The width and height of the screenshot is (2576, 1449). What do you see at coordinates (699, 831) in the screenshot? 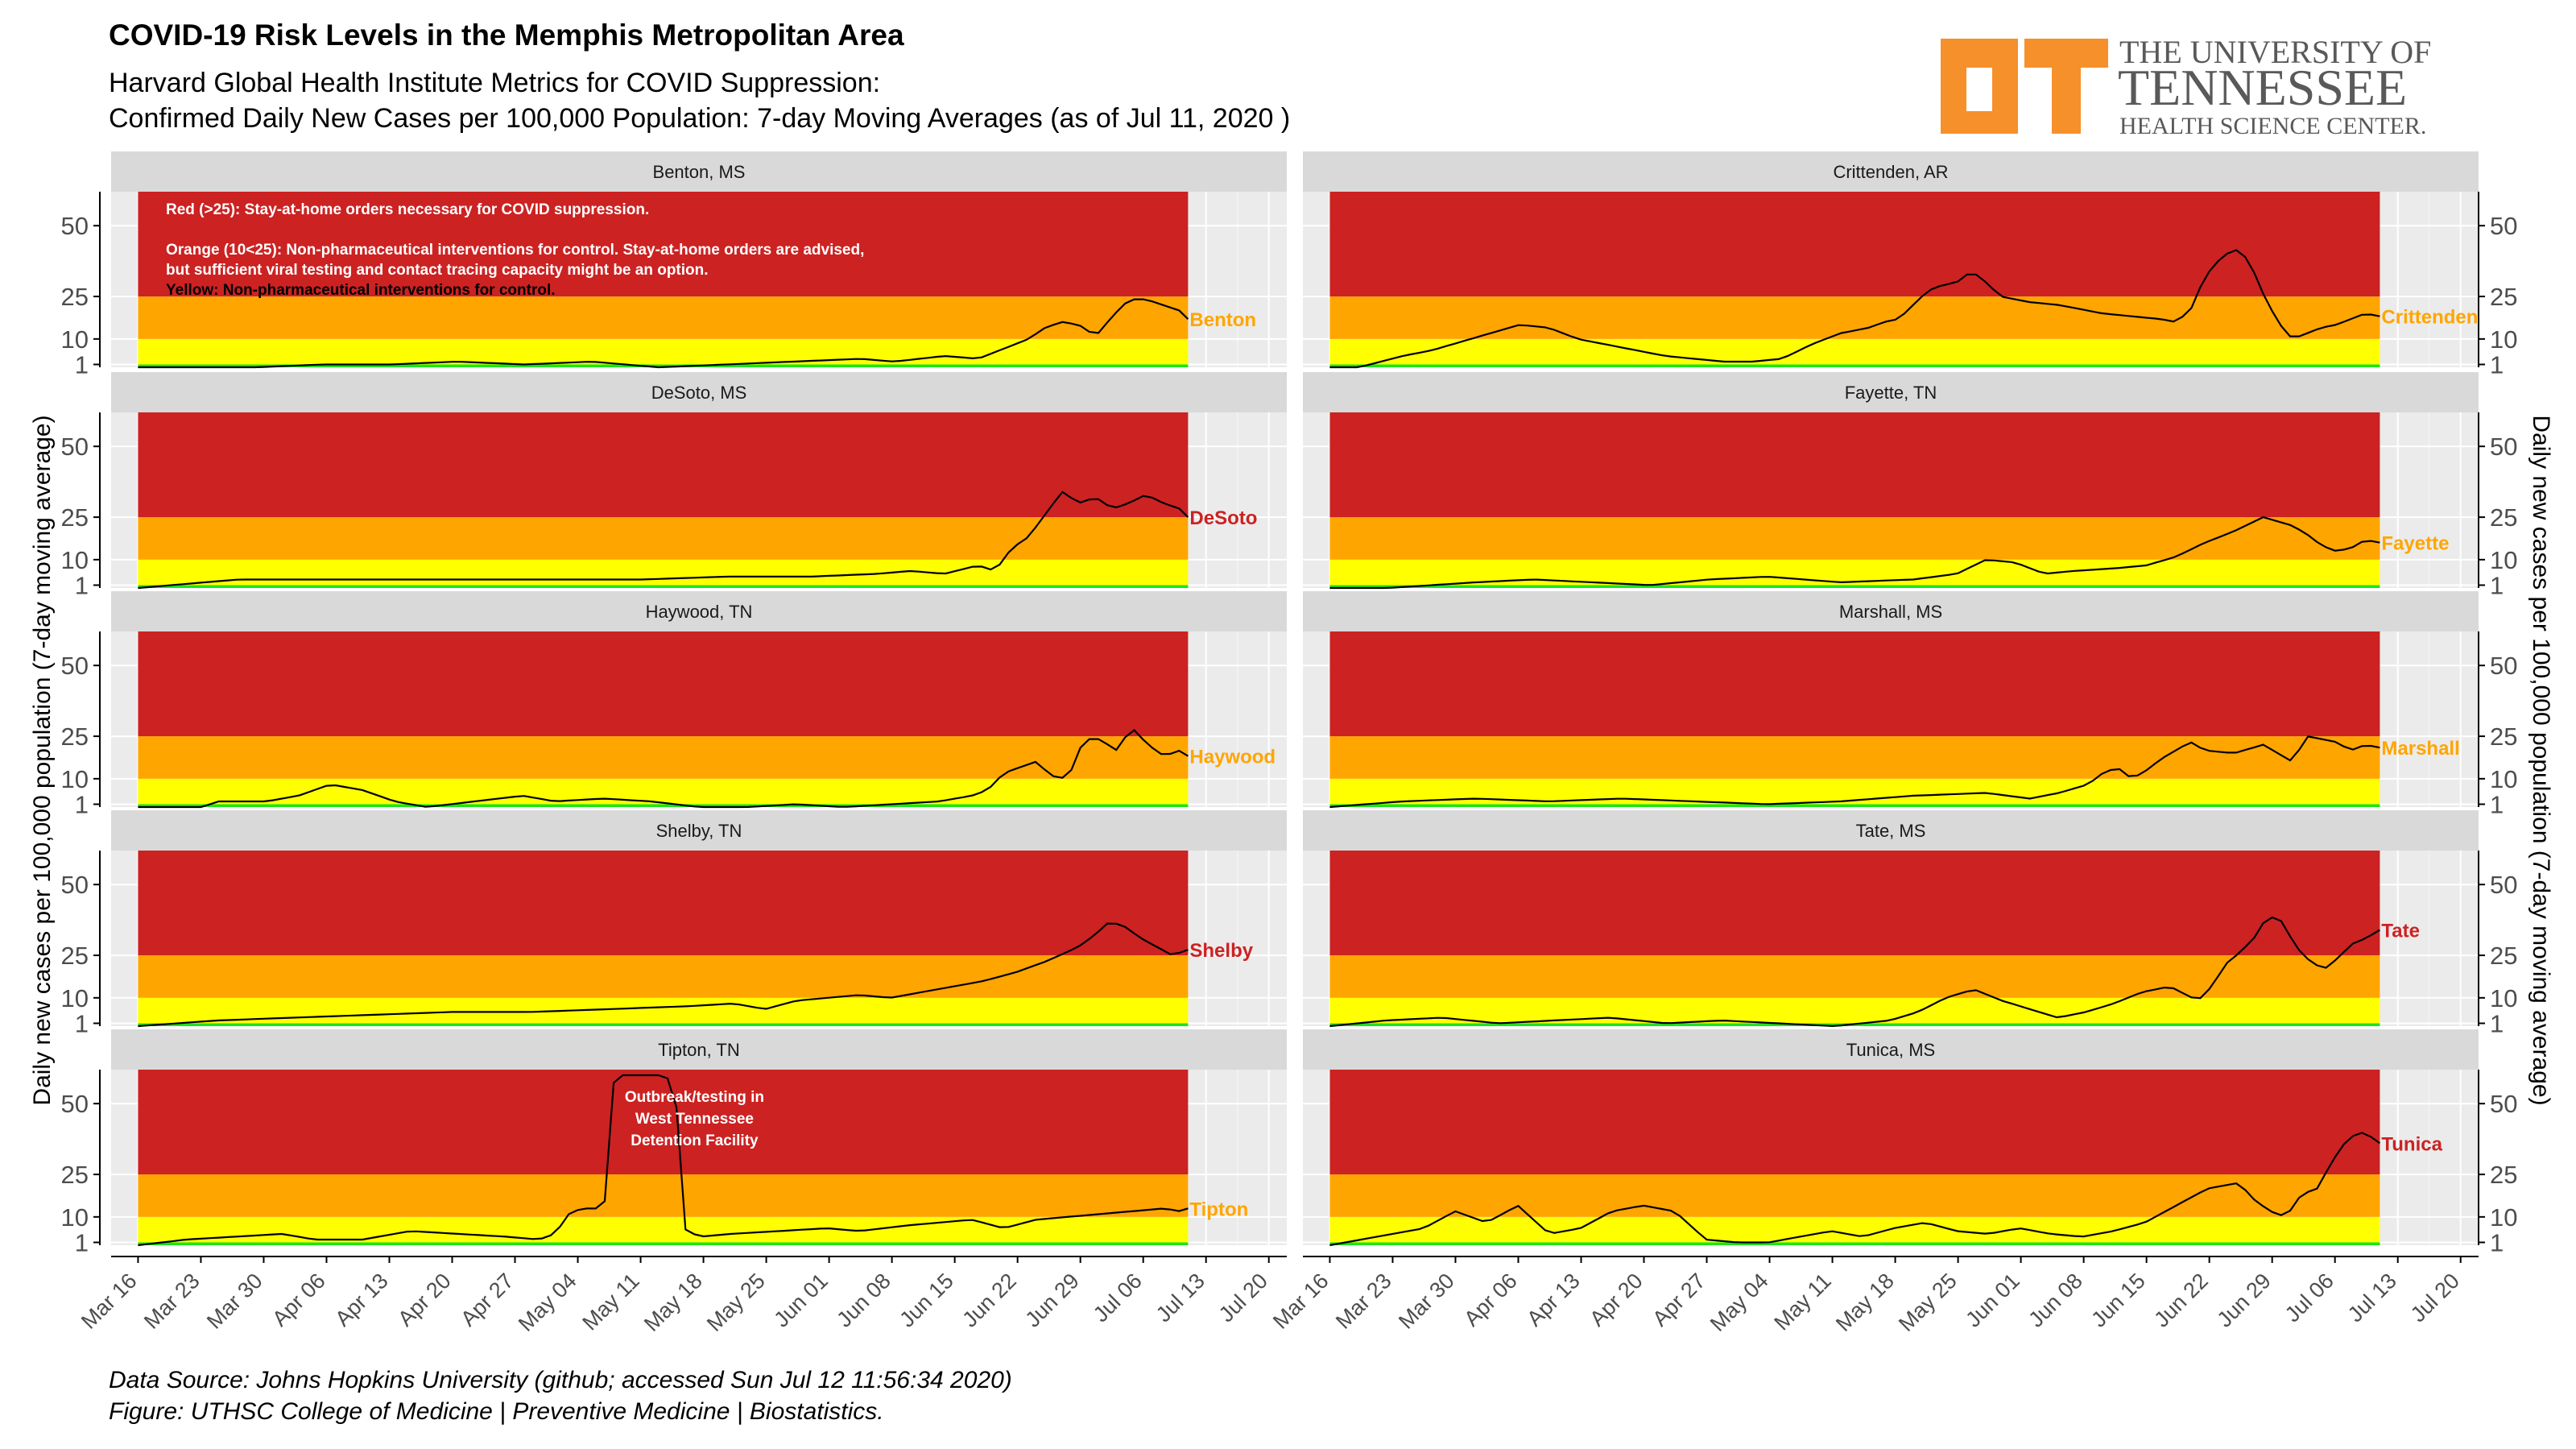
I see `panel-title: Shelby, TN` at bounding box center [699, 831].